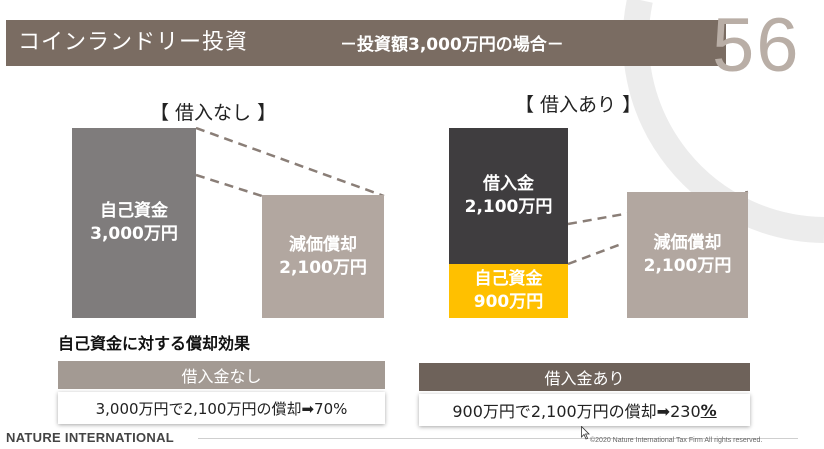 The height and width of the screenshot is (449, 824). Describe the element at coordinates (498, 438) in the screenshot. I see `footer-divider` at that location.